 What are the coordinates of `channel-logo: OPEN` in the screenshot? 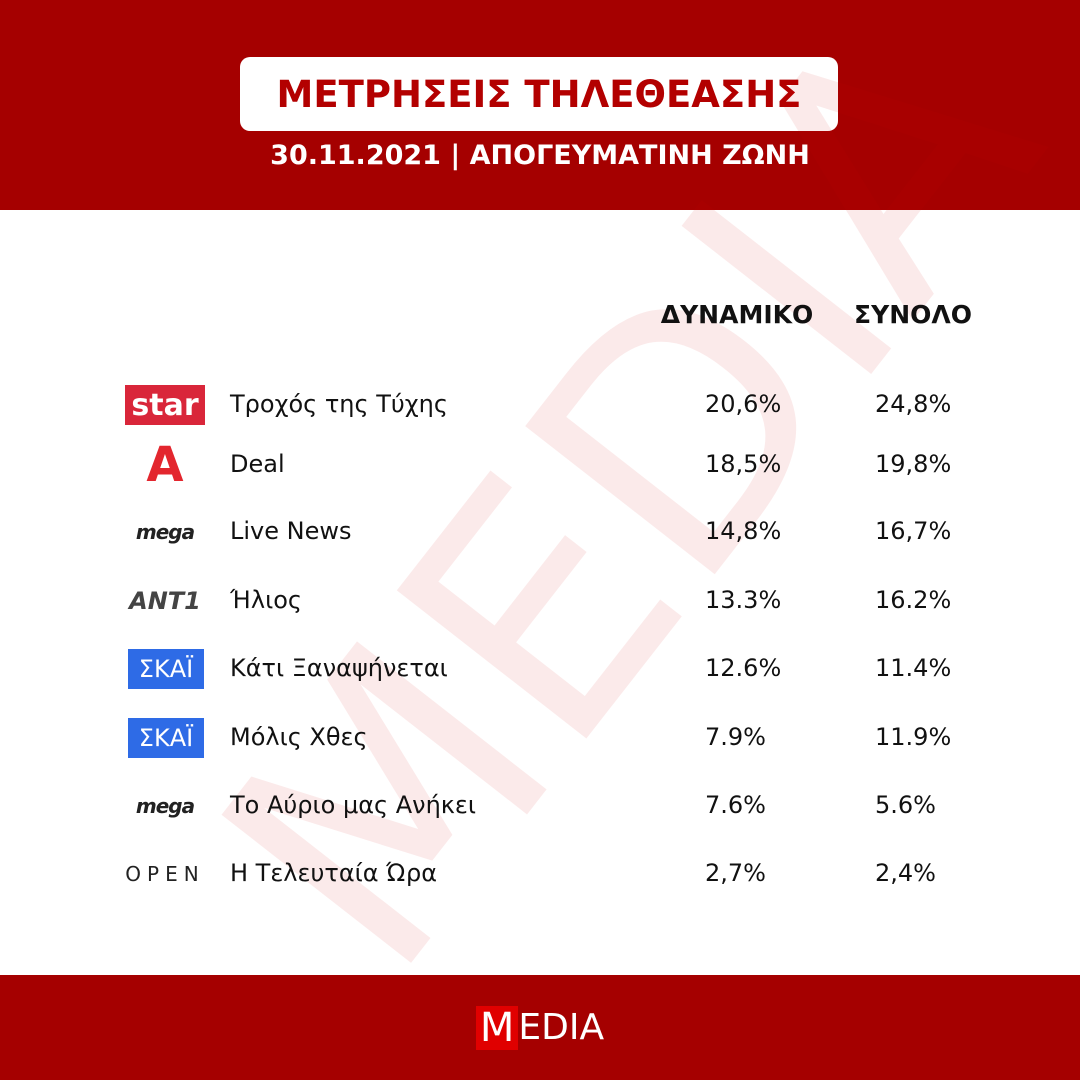 It's located at (165, 874).